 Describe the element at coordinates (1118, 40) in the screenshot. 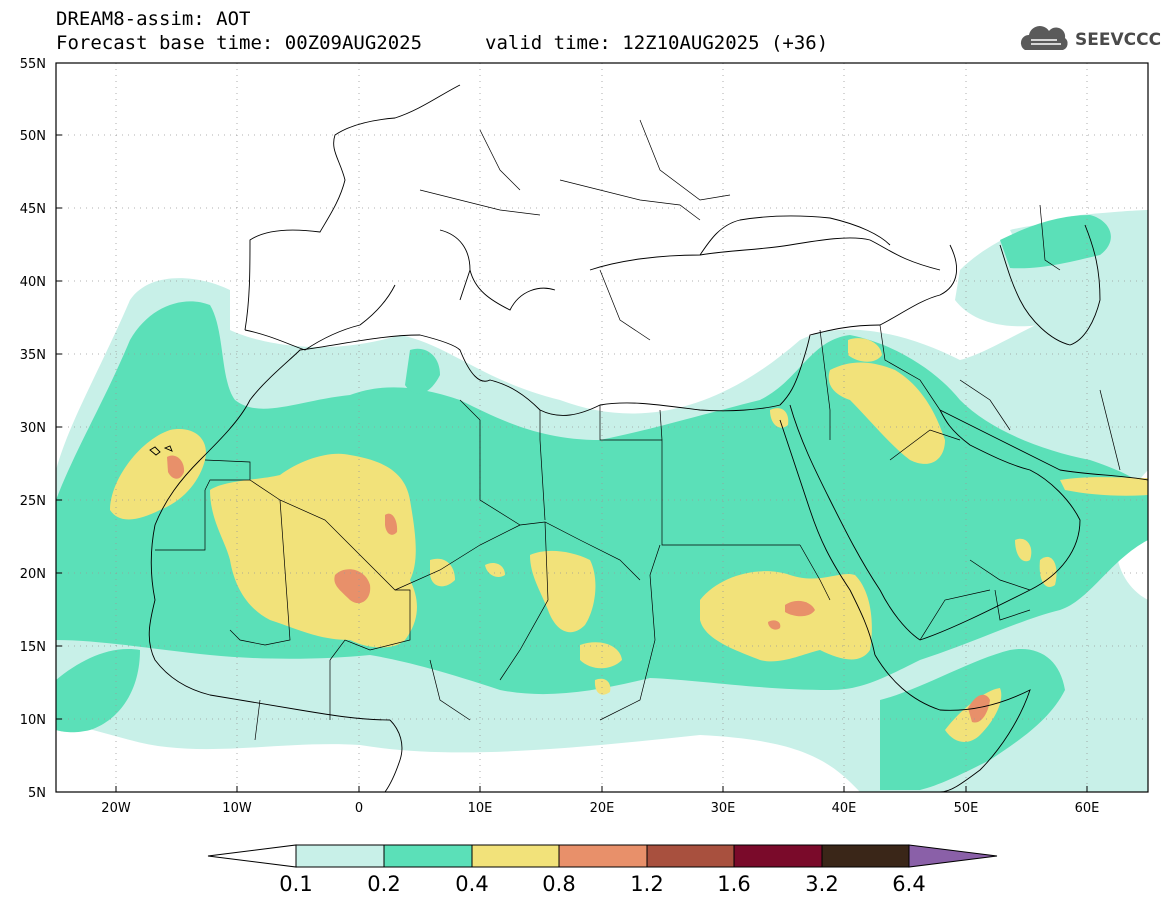

I see `logo-text: SEEVCCC` at that location.